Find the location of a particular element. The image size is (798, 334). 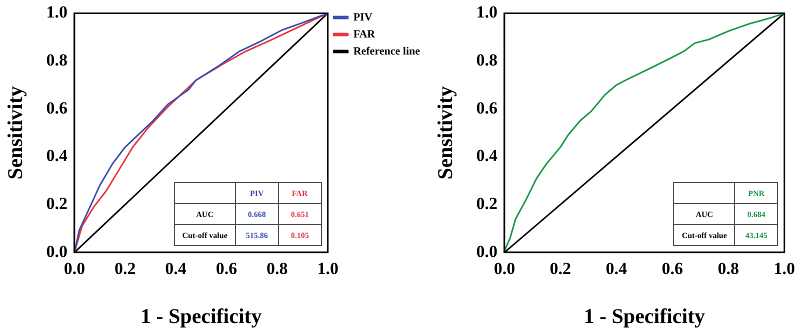

legend-label: Reference line is located at coordinates (386, 51).